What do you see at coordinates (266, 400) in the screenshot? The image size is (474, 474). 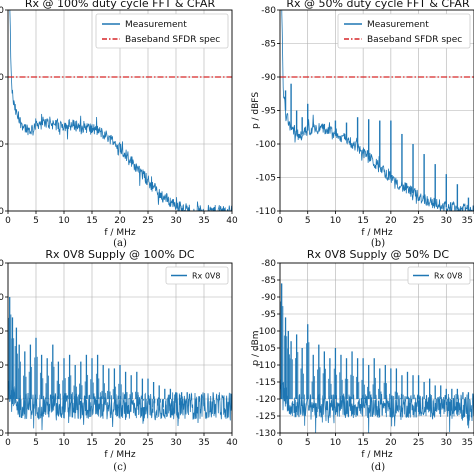 I see `y-tick-label: -120` at bounding box center [266, 400].